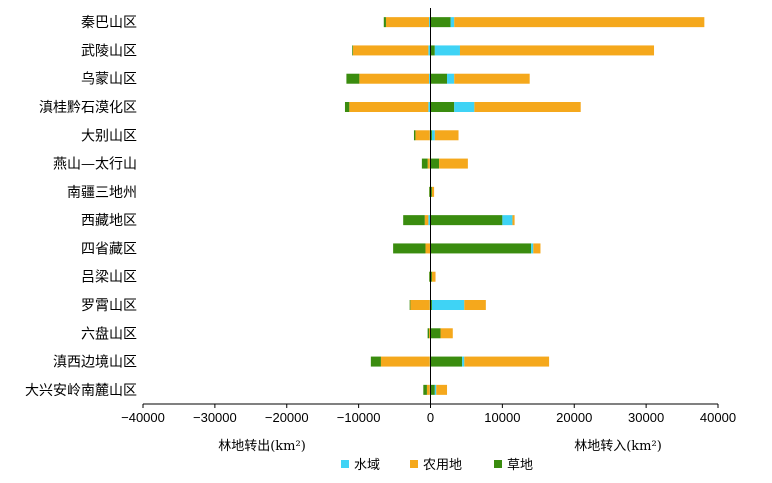 The image size is (772, 483). I want to click on legend-label: 农用地, so click(442, 465).